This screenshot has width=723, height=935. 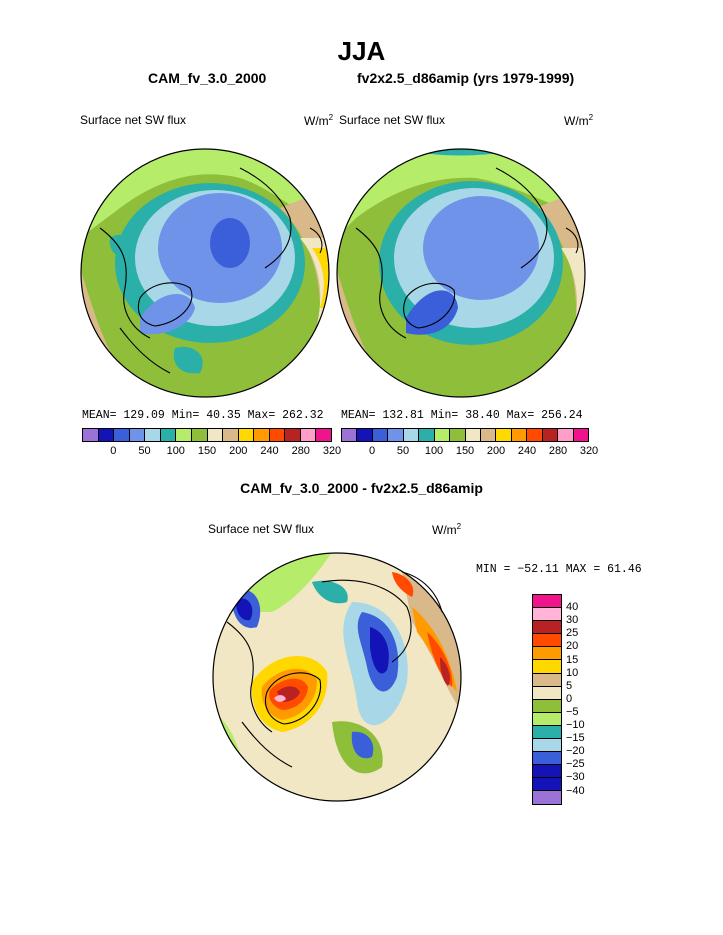 What do you see at coordinates (205, 273) in the screenshot?
I see `left-polar-map` at bounding box center [205, 273].